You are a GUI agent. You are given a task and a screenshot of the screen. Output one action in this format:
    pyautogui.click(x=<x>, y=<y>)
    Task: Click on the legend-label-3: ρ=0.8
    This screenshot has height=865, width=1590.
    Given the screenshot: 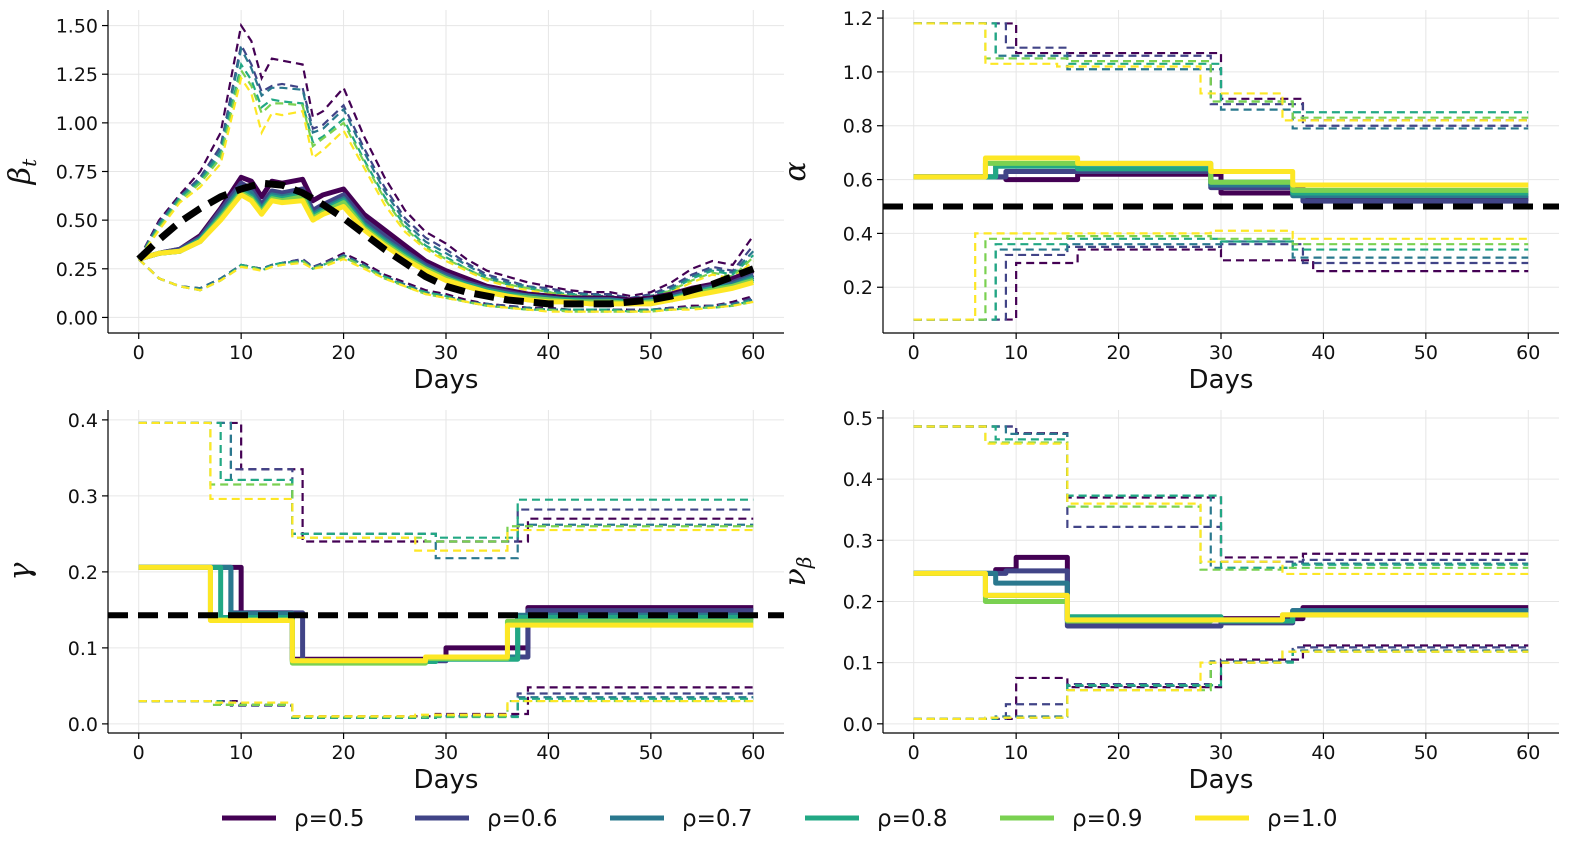 What is the action you would take?
    pyautogui.click(x=912, y=819)
    